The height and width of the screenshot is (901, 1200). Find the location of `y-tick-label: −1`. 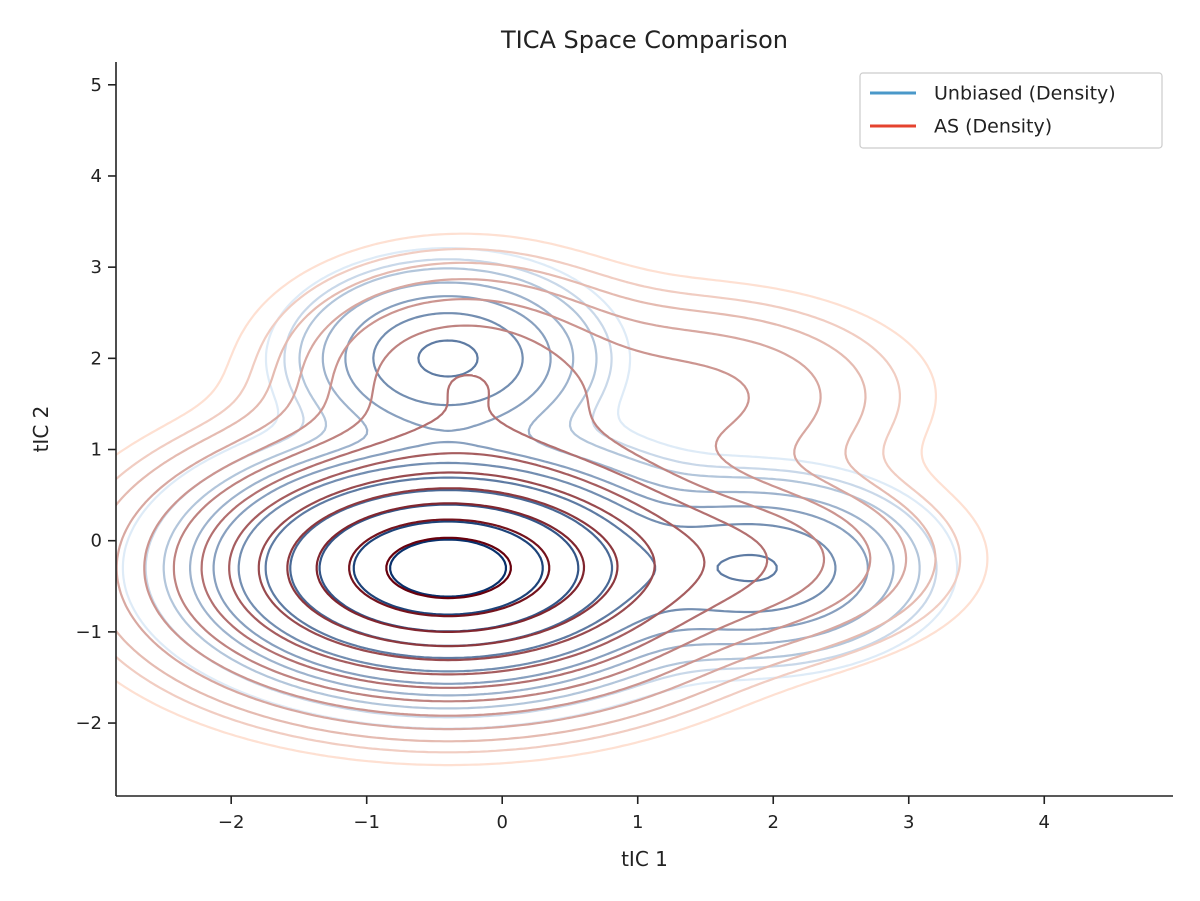

y-tick-label: −1 is located at coordinates (88, 632).